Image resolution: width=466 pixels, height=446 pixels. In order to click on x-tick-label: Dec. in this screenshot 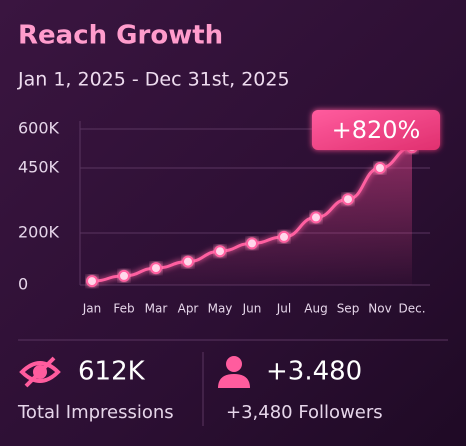, I will do `click(411, 309)`.